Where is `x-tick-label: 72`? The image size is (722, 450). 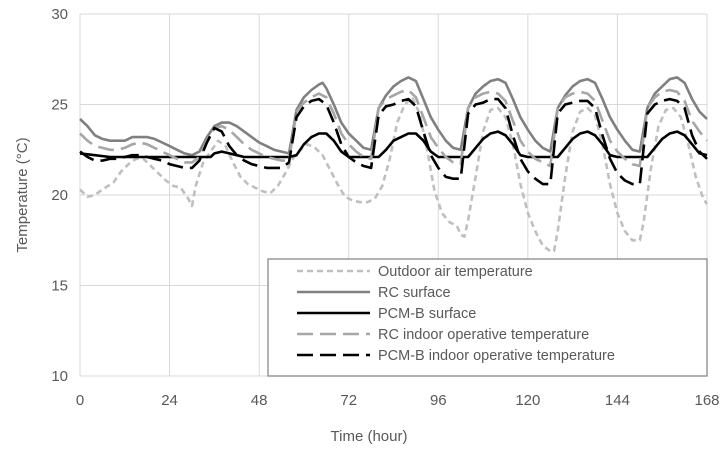
x-tick-label: 72 is located at coordinates (348, 400).